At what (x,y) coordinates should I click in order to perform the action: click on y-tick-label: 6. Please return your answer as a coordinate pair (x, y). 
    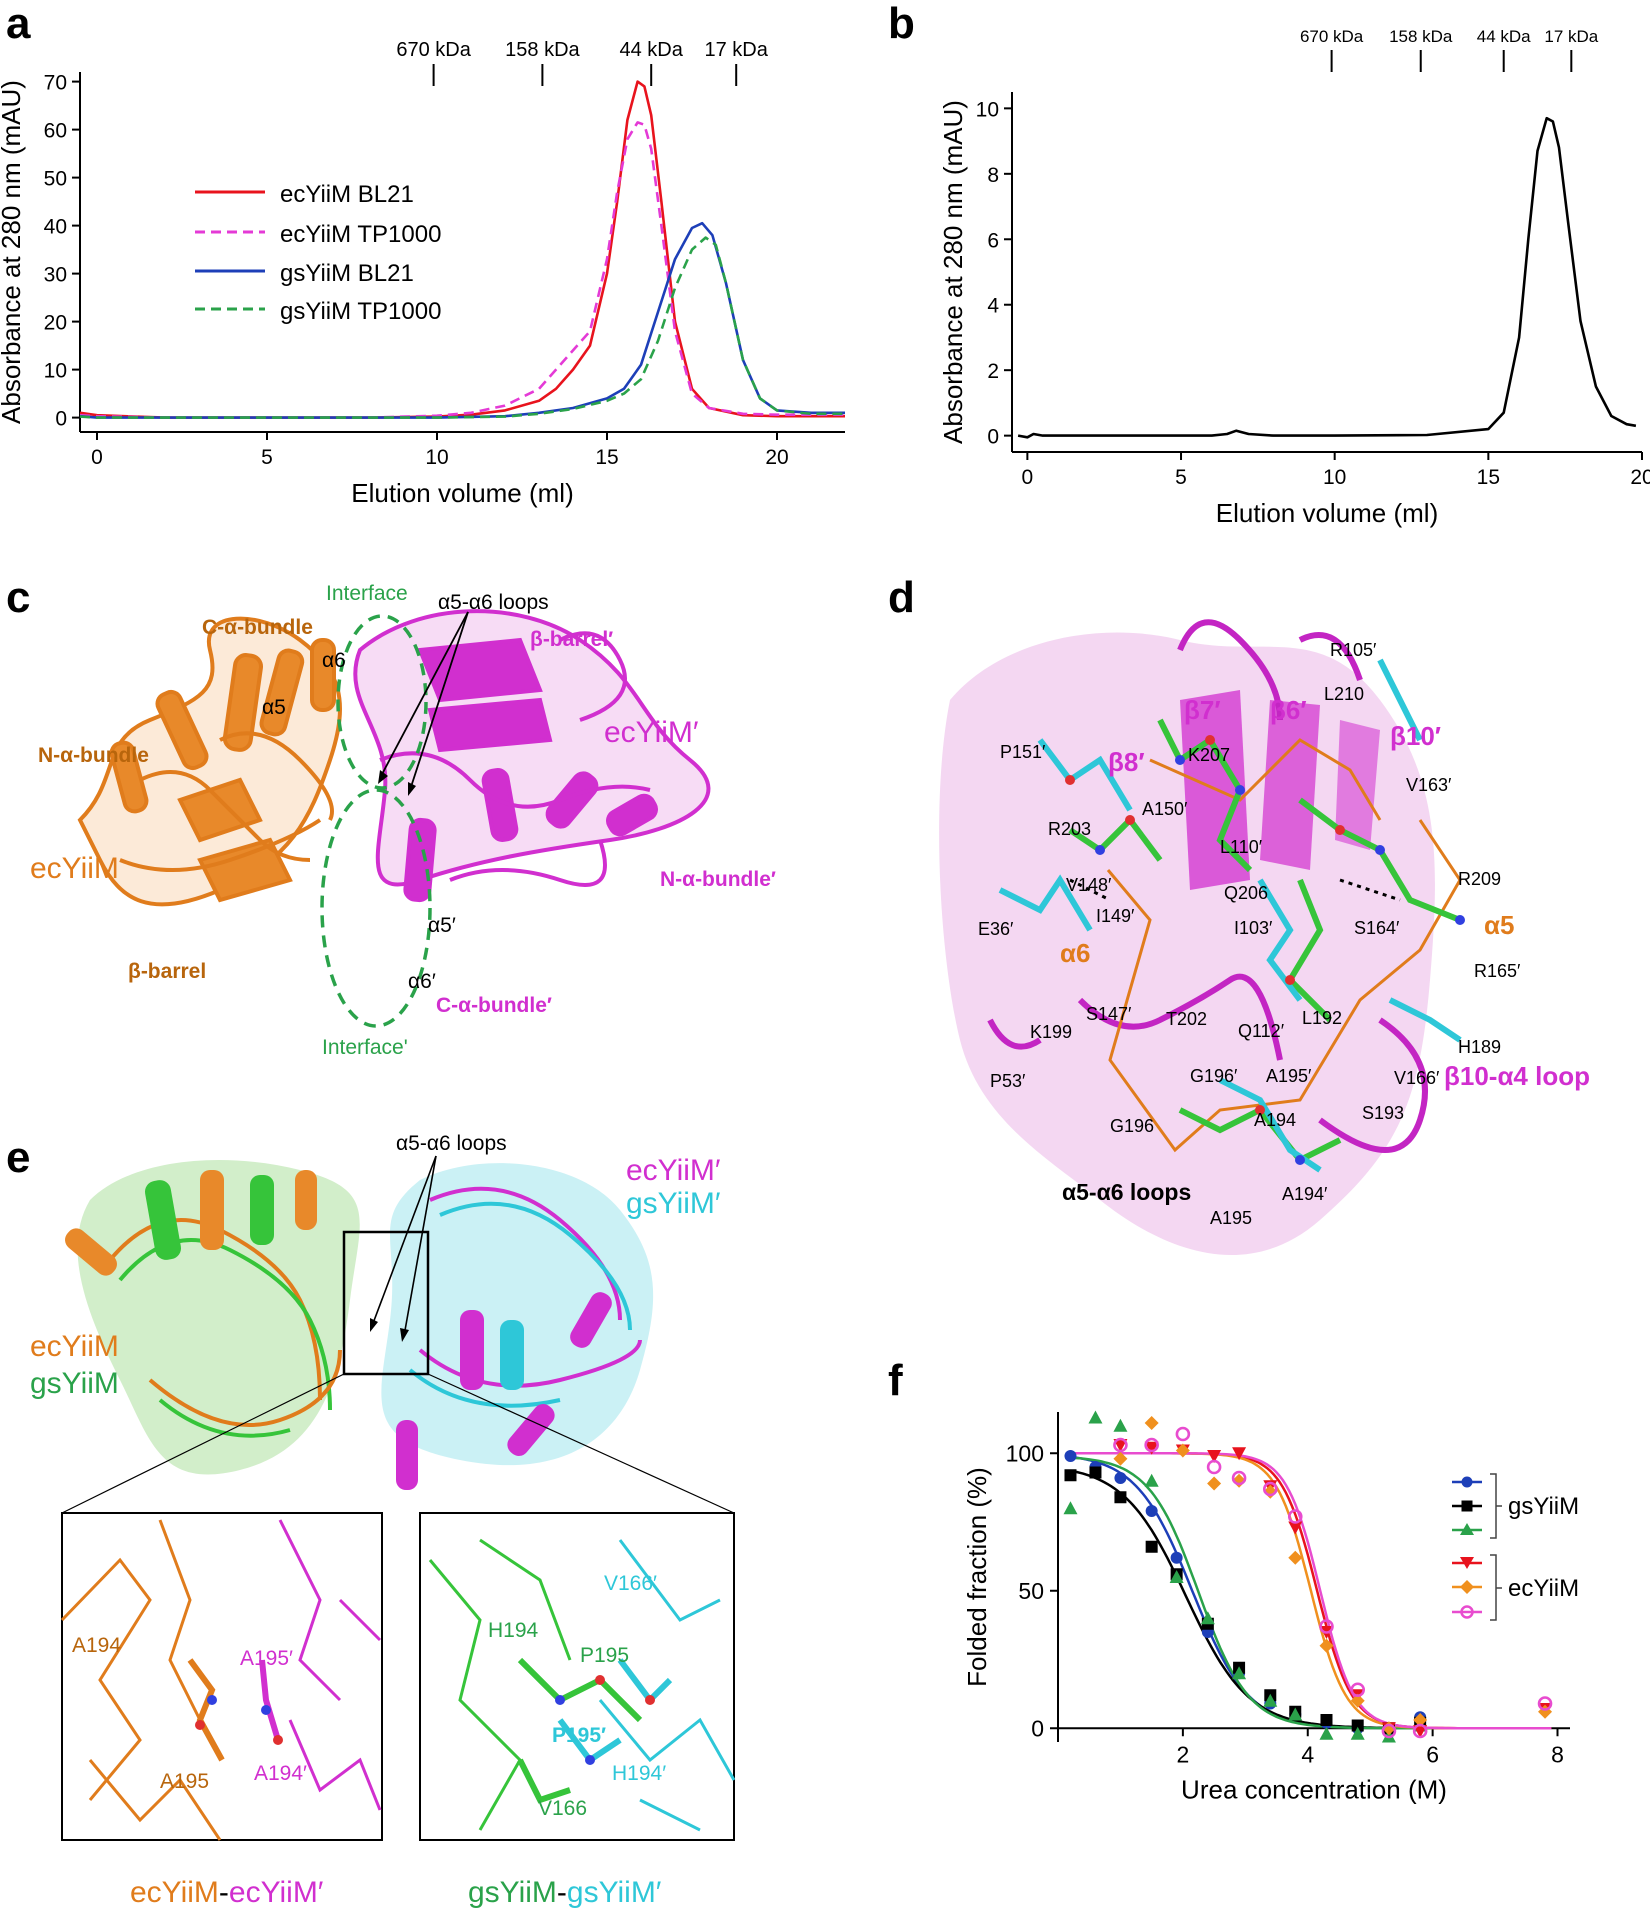
    Looking at the image, I should click on (993, 240).